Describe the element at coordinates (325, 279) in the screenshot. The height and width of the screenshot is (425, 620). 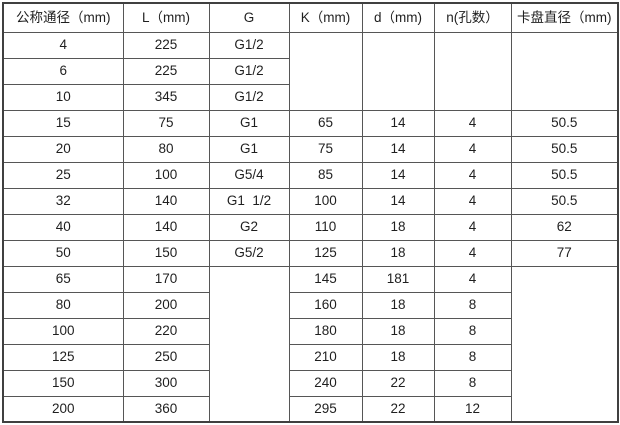
I see `cell-k: 145` at that location.